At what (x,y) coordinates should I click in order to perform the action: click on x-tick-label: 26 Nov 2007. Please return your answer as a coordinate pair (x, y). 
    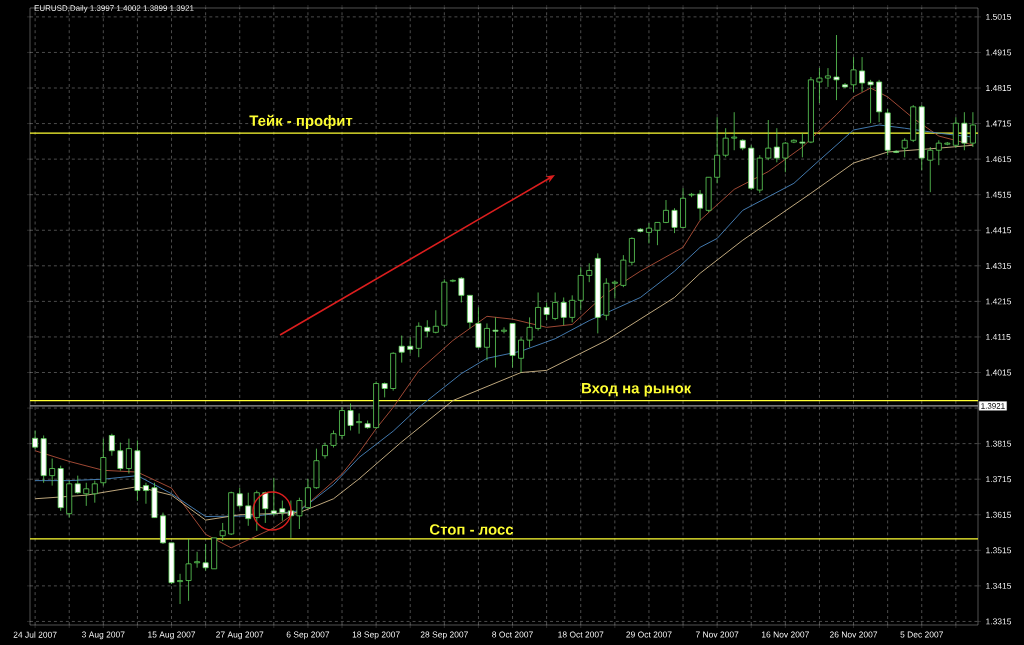
    Looking at the image, I should click on (853, 634).